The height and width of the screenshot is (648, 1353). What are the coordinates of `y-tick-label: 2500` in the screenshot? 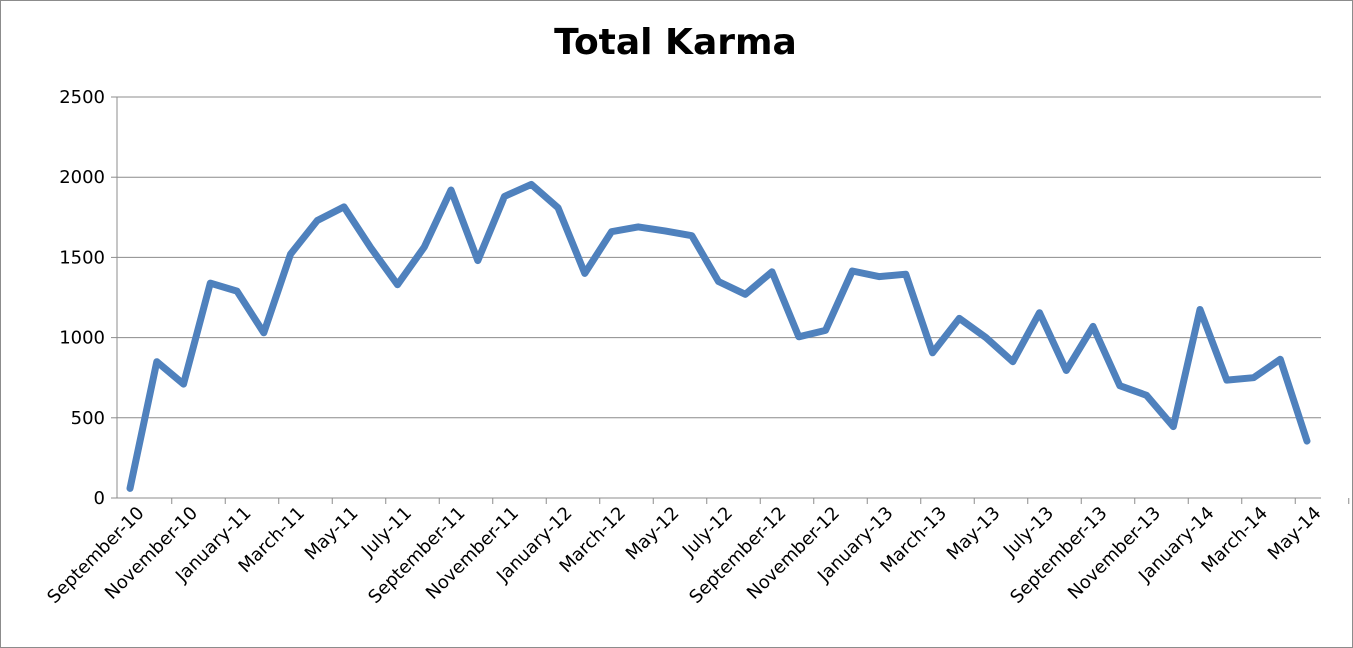 It's located at (82, 97).